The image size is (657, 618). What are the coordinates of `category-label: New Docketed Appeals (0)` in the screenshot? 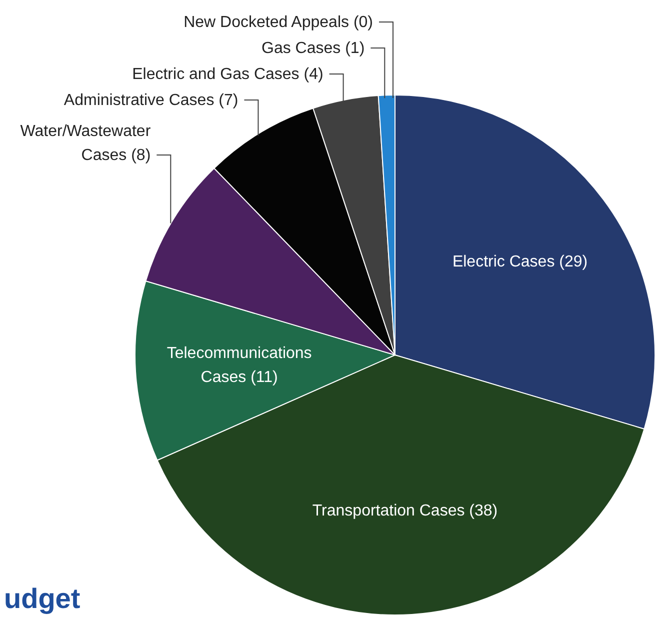 It's located at (278, 22).